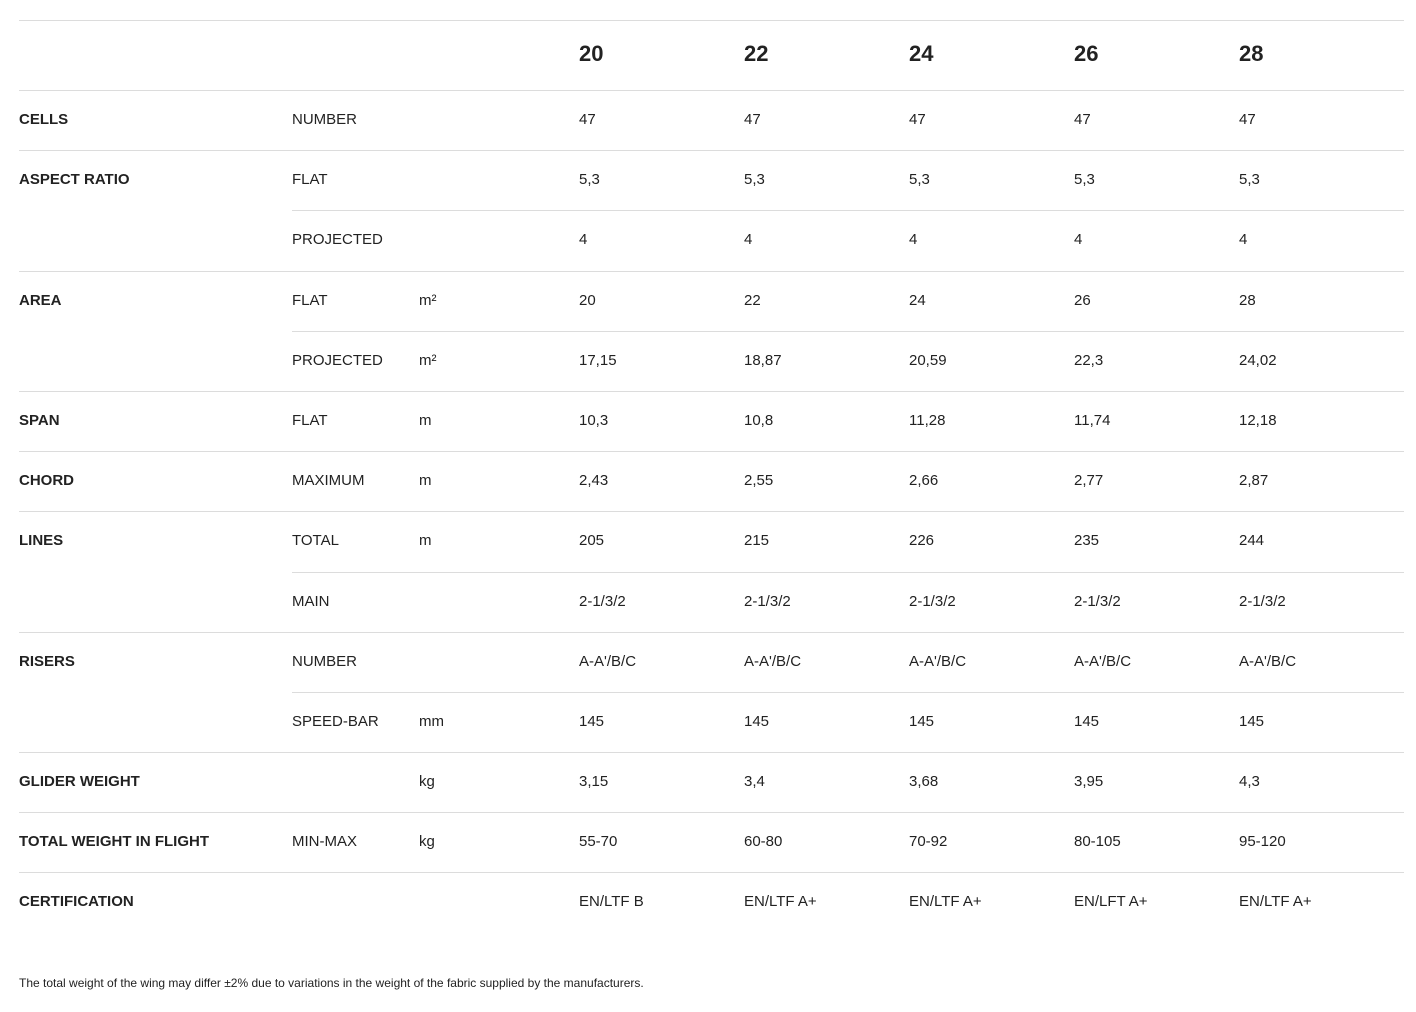 This screenshot has width=1416, height=1012. I want to click on value-cell: 24, so click(917, 300).